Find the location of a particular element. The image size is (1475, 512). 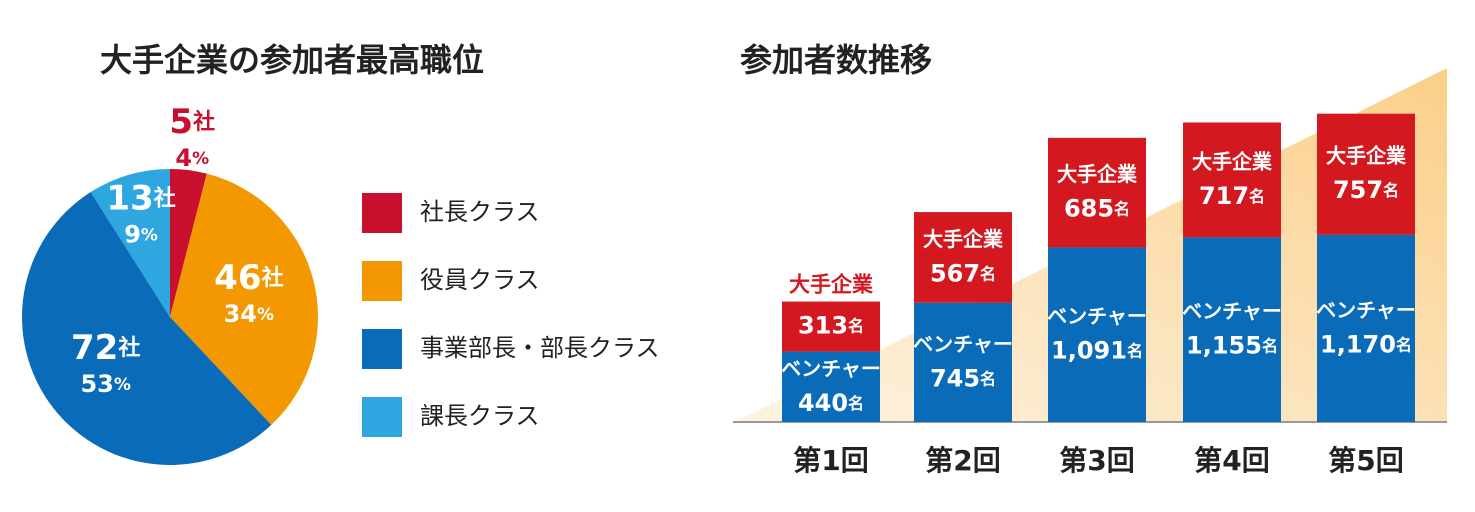

pie-percent-label: 4% is located at coordinates (192, 158).